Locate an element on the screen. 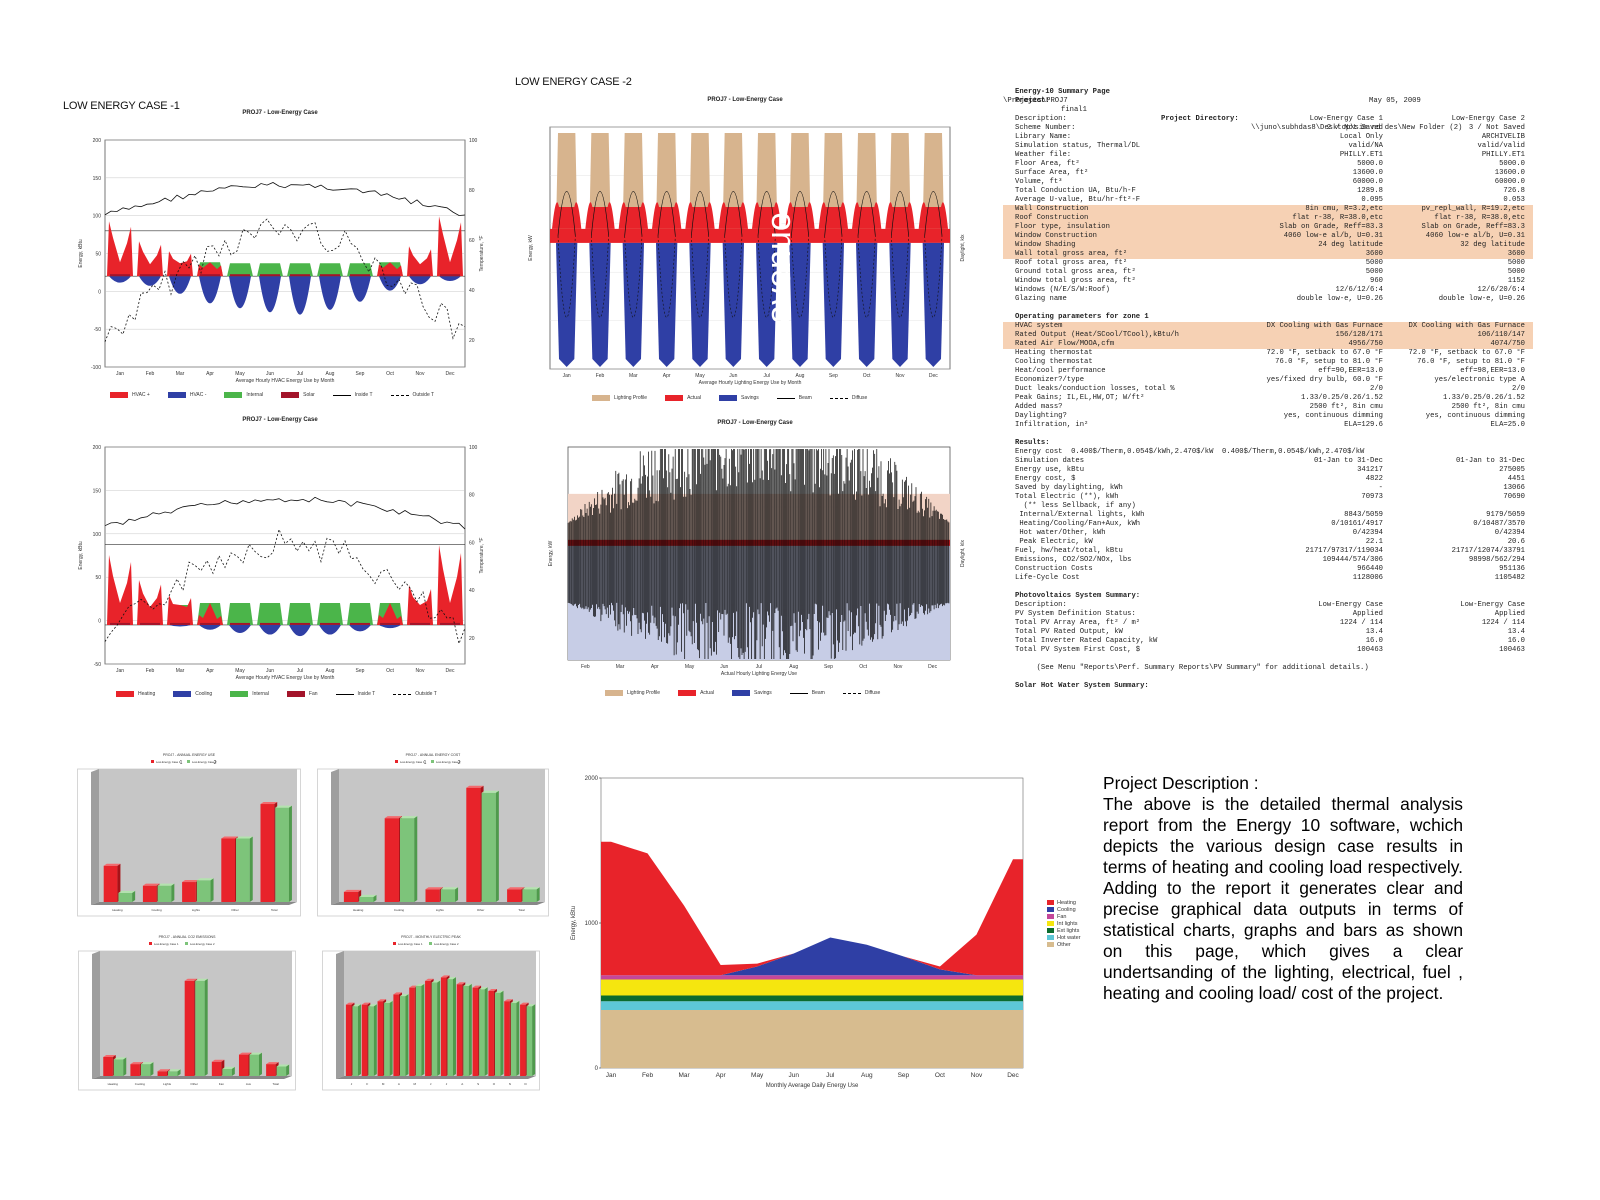 The width and height of the screenshot is (1600, 1200). outside-temp-line is located at coordinates (285, 586).